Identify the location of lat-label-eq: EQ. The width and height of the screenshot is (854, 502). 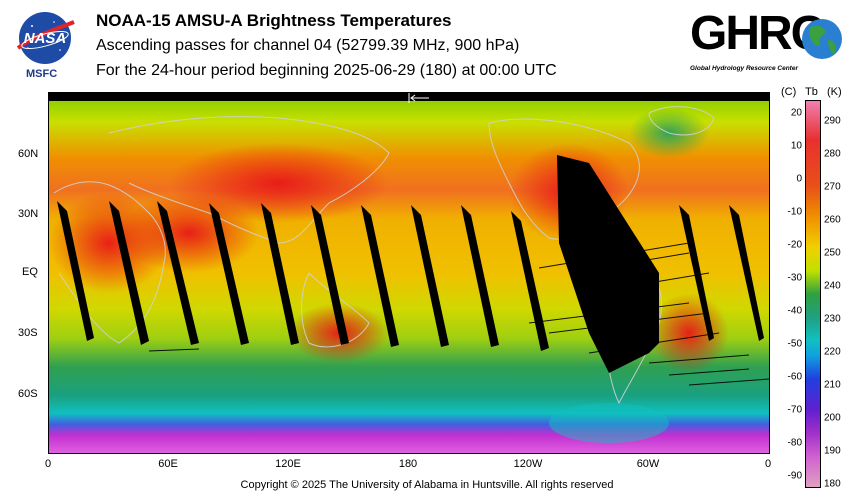
(30, 272).